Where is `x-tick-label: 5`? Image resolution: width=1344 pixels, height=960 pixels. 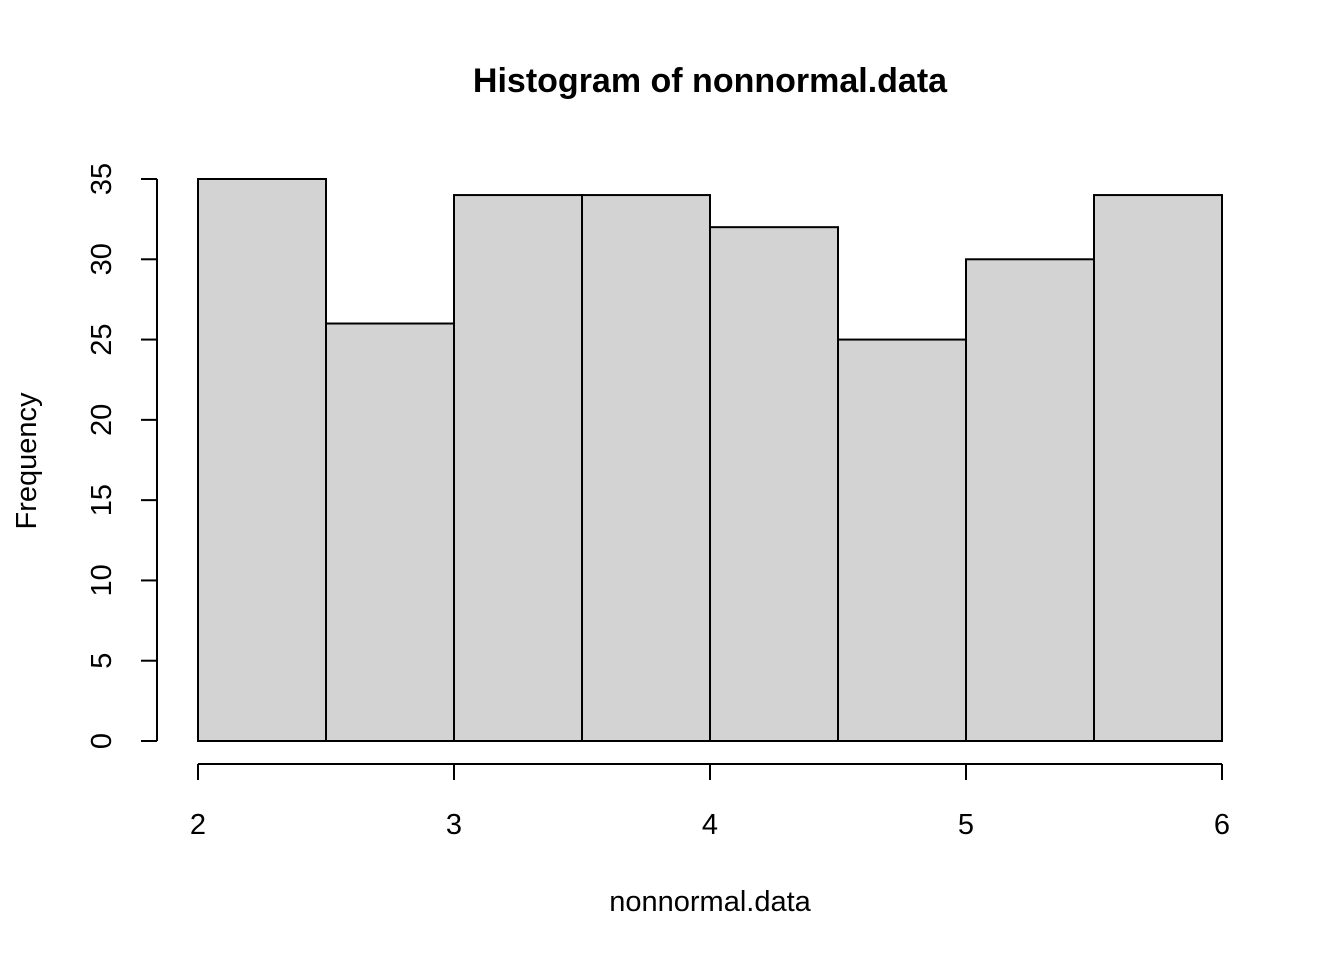
x-tick-label: 5 is located at coordinates (966, 825).